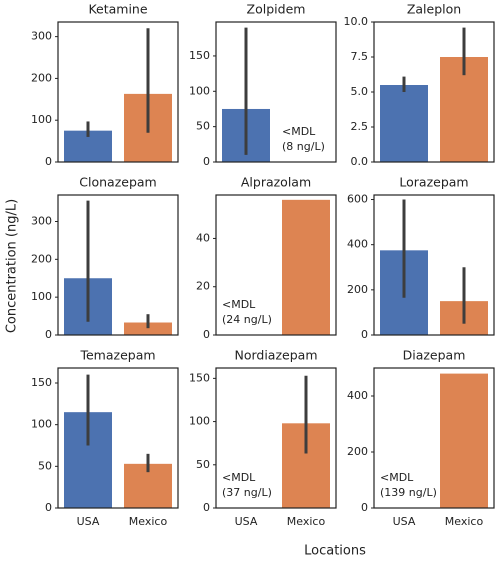  Describe the element at coordinates (360, 56) in the screenshot. I see `y-tick-label: 7.5` at that location.